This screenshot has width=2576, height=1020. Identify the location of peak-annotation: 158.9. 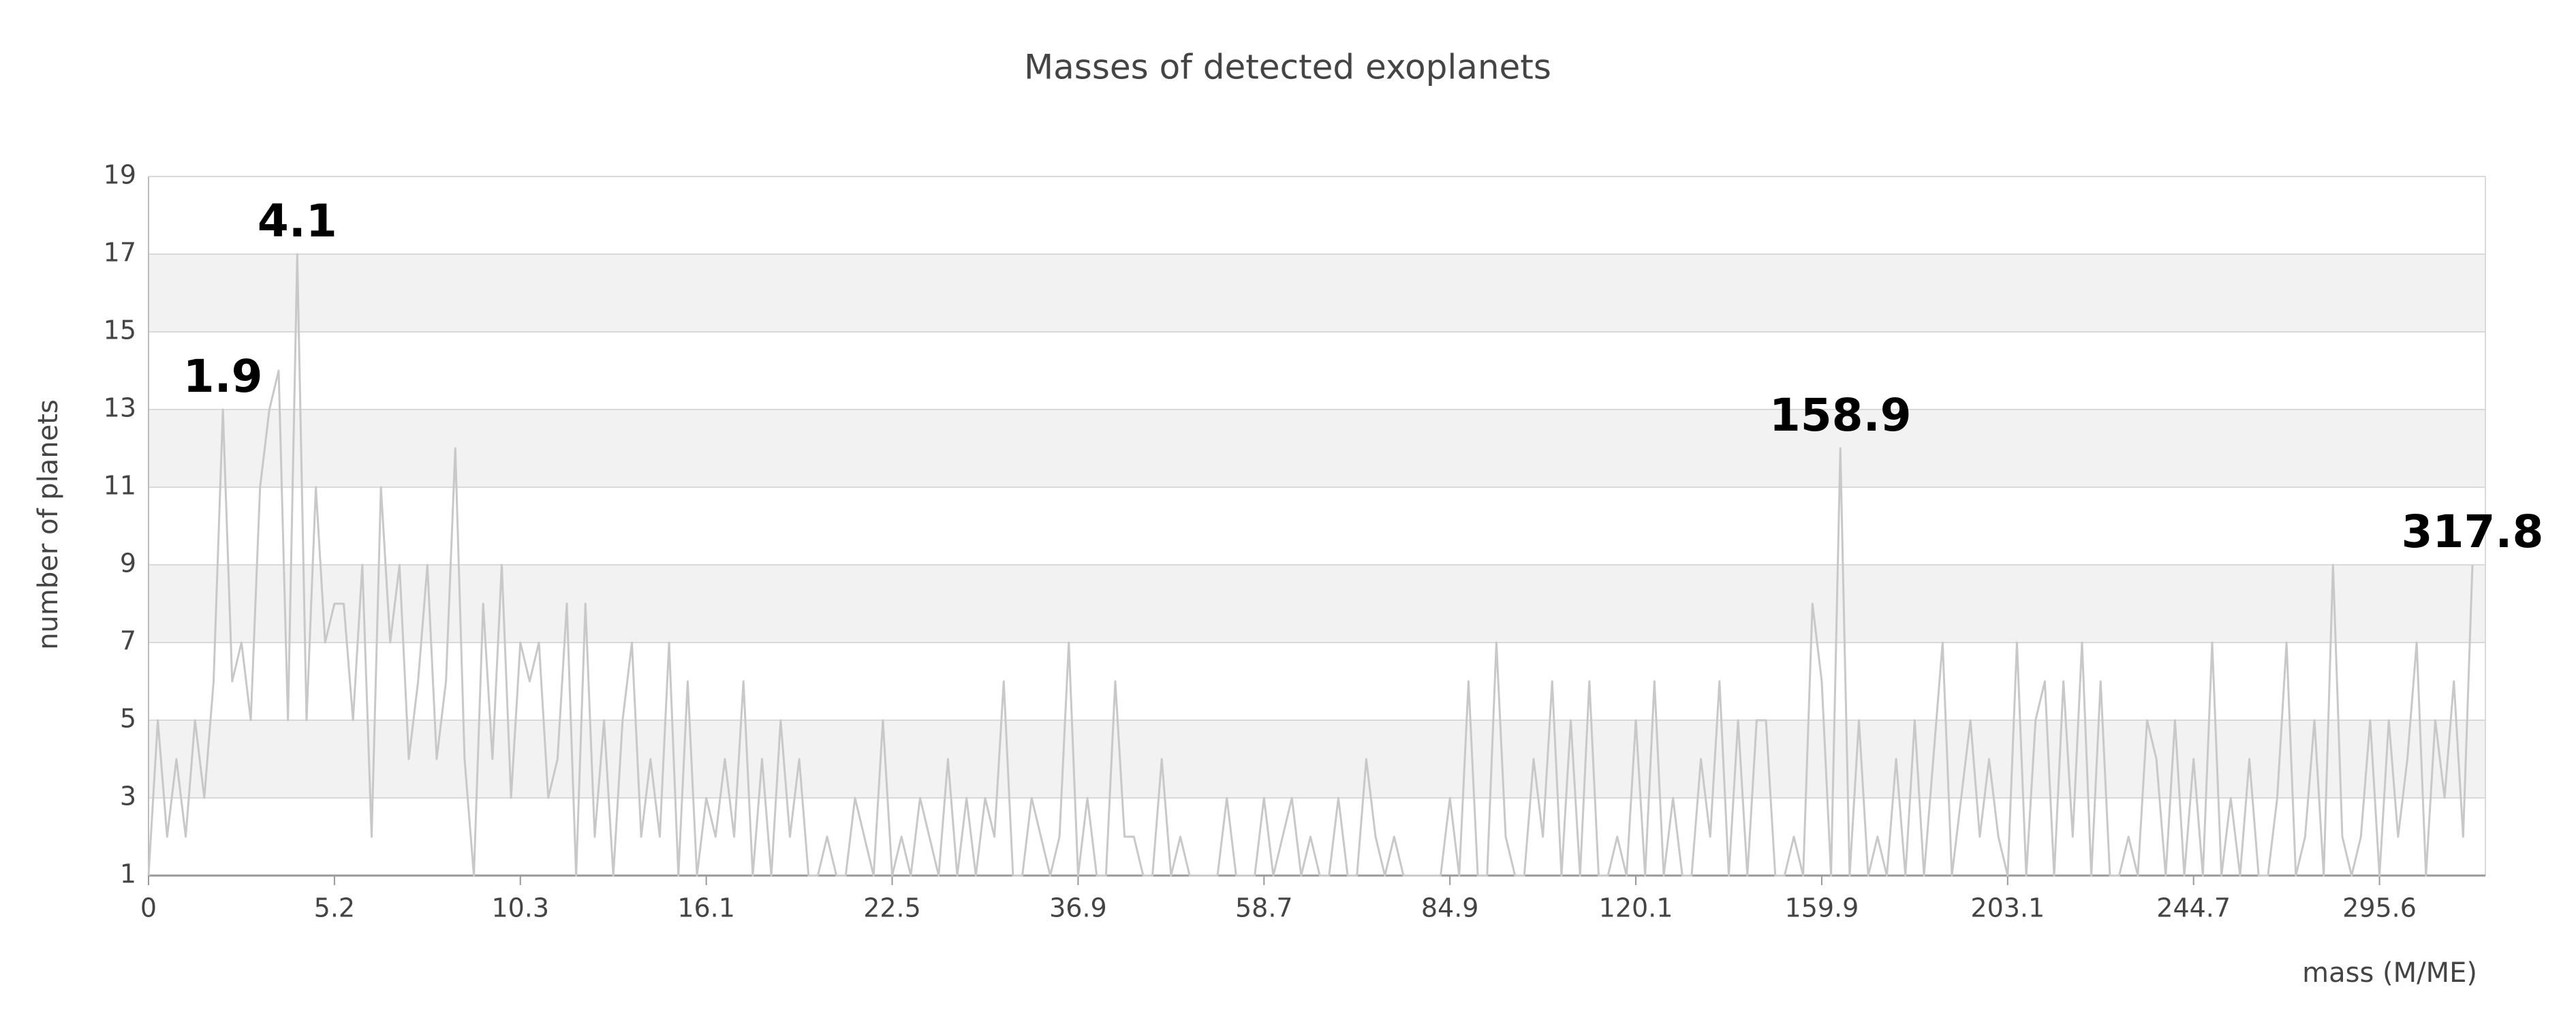
(1841, 415).